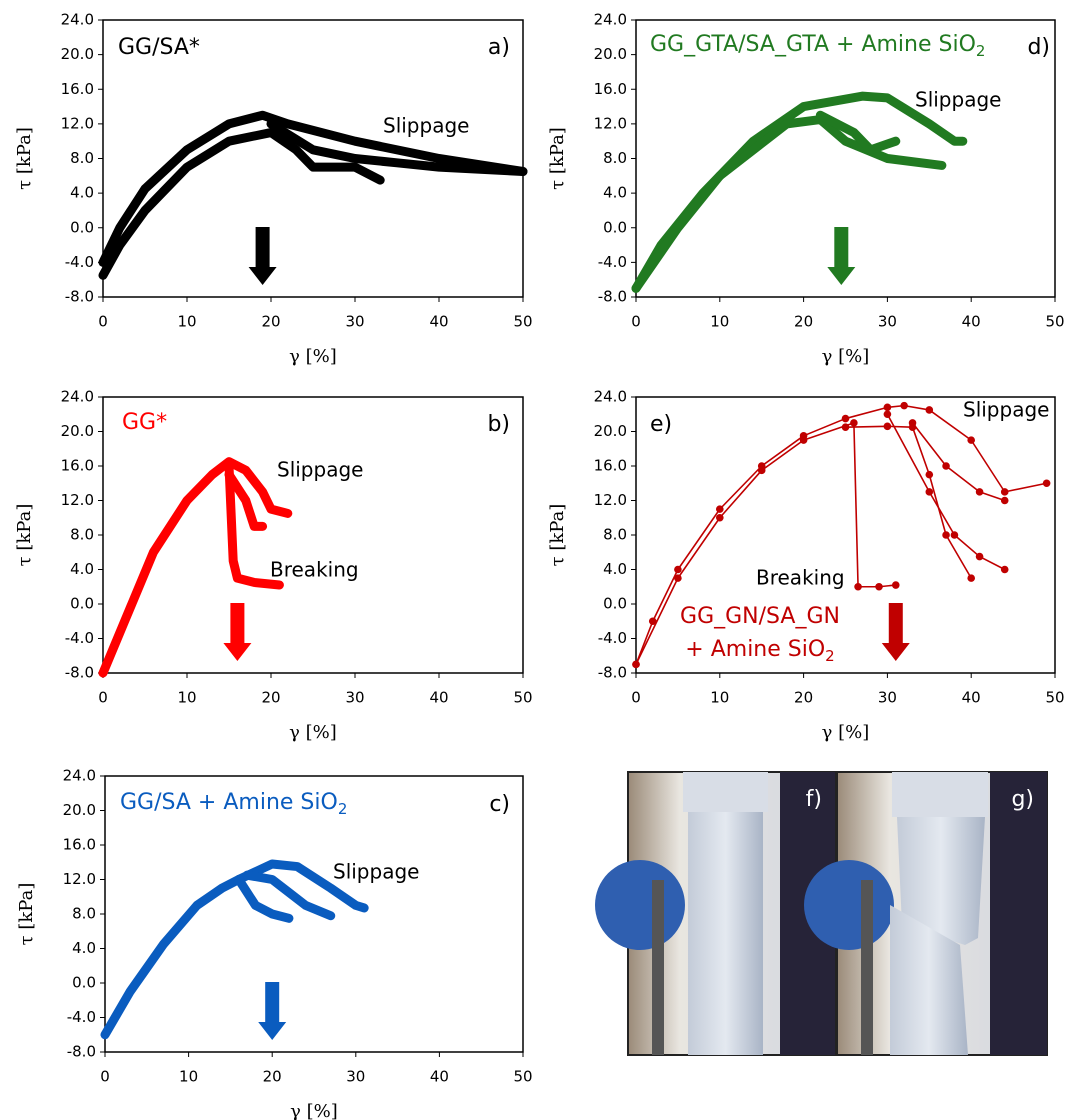 The image size is (1071, 1120). Describe the element at coordinates (233, 804) in the screenshot. I see `panel-title: GG/SA + Amine SiO2` at that location.